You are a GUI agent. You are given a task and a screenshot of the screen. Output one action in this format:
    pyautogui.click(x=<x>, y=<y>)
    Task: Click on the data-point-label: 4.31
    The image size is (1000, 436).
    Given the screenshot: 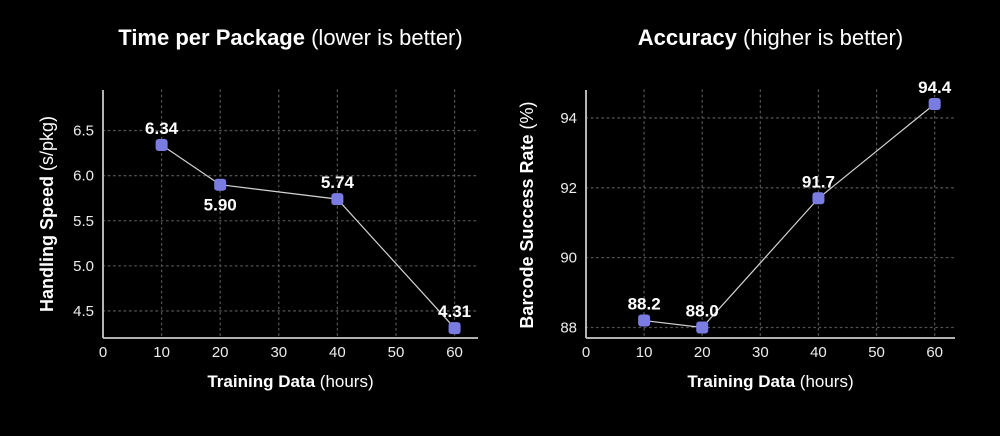 What is the action you would take?
    pyautogui.click(x=454, y=311)
    